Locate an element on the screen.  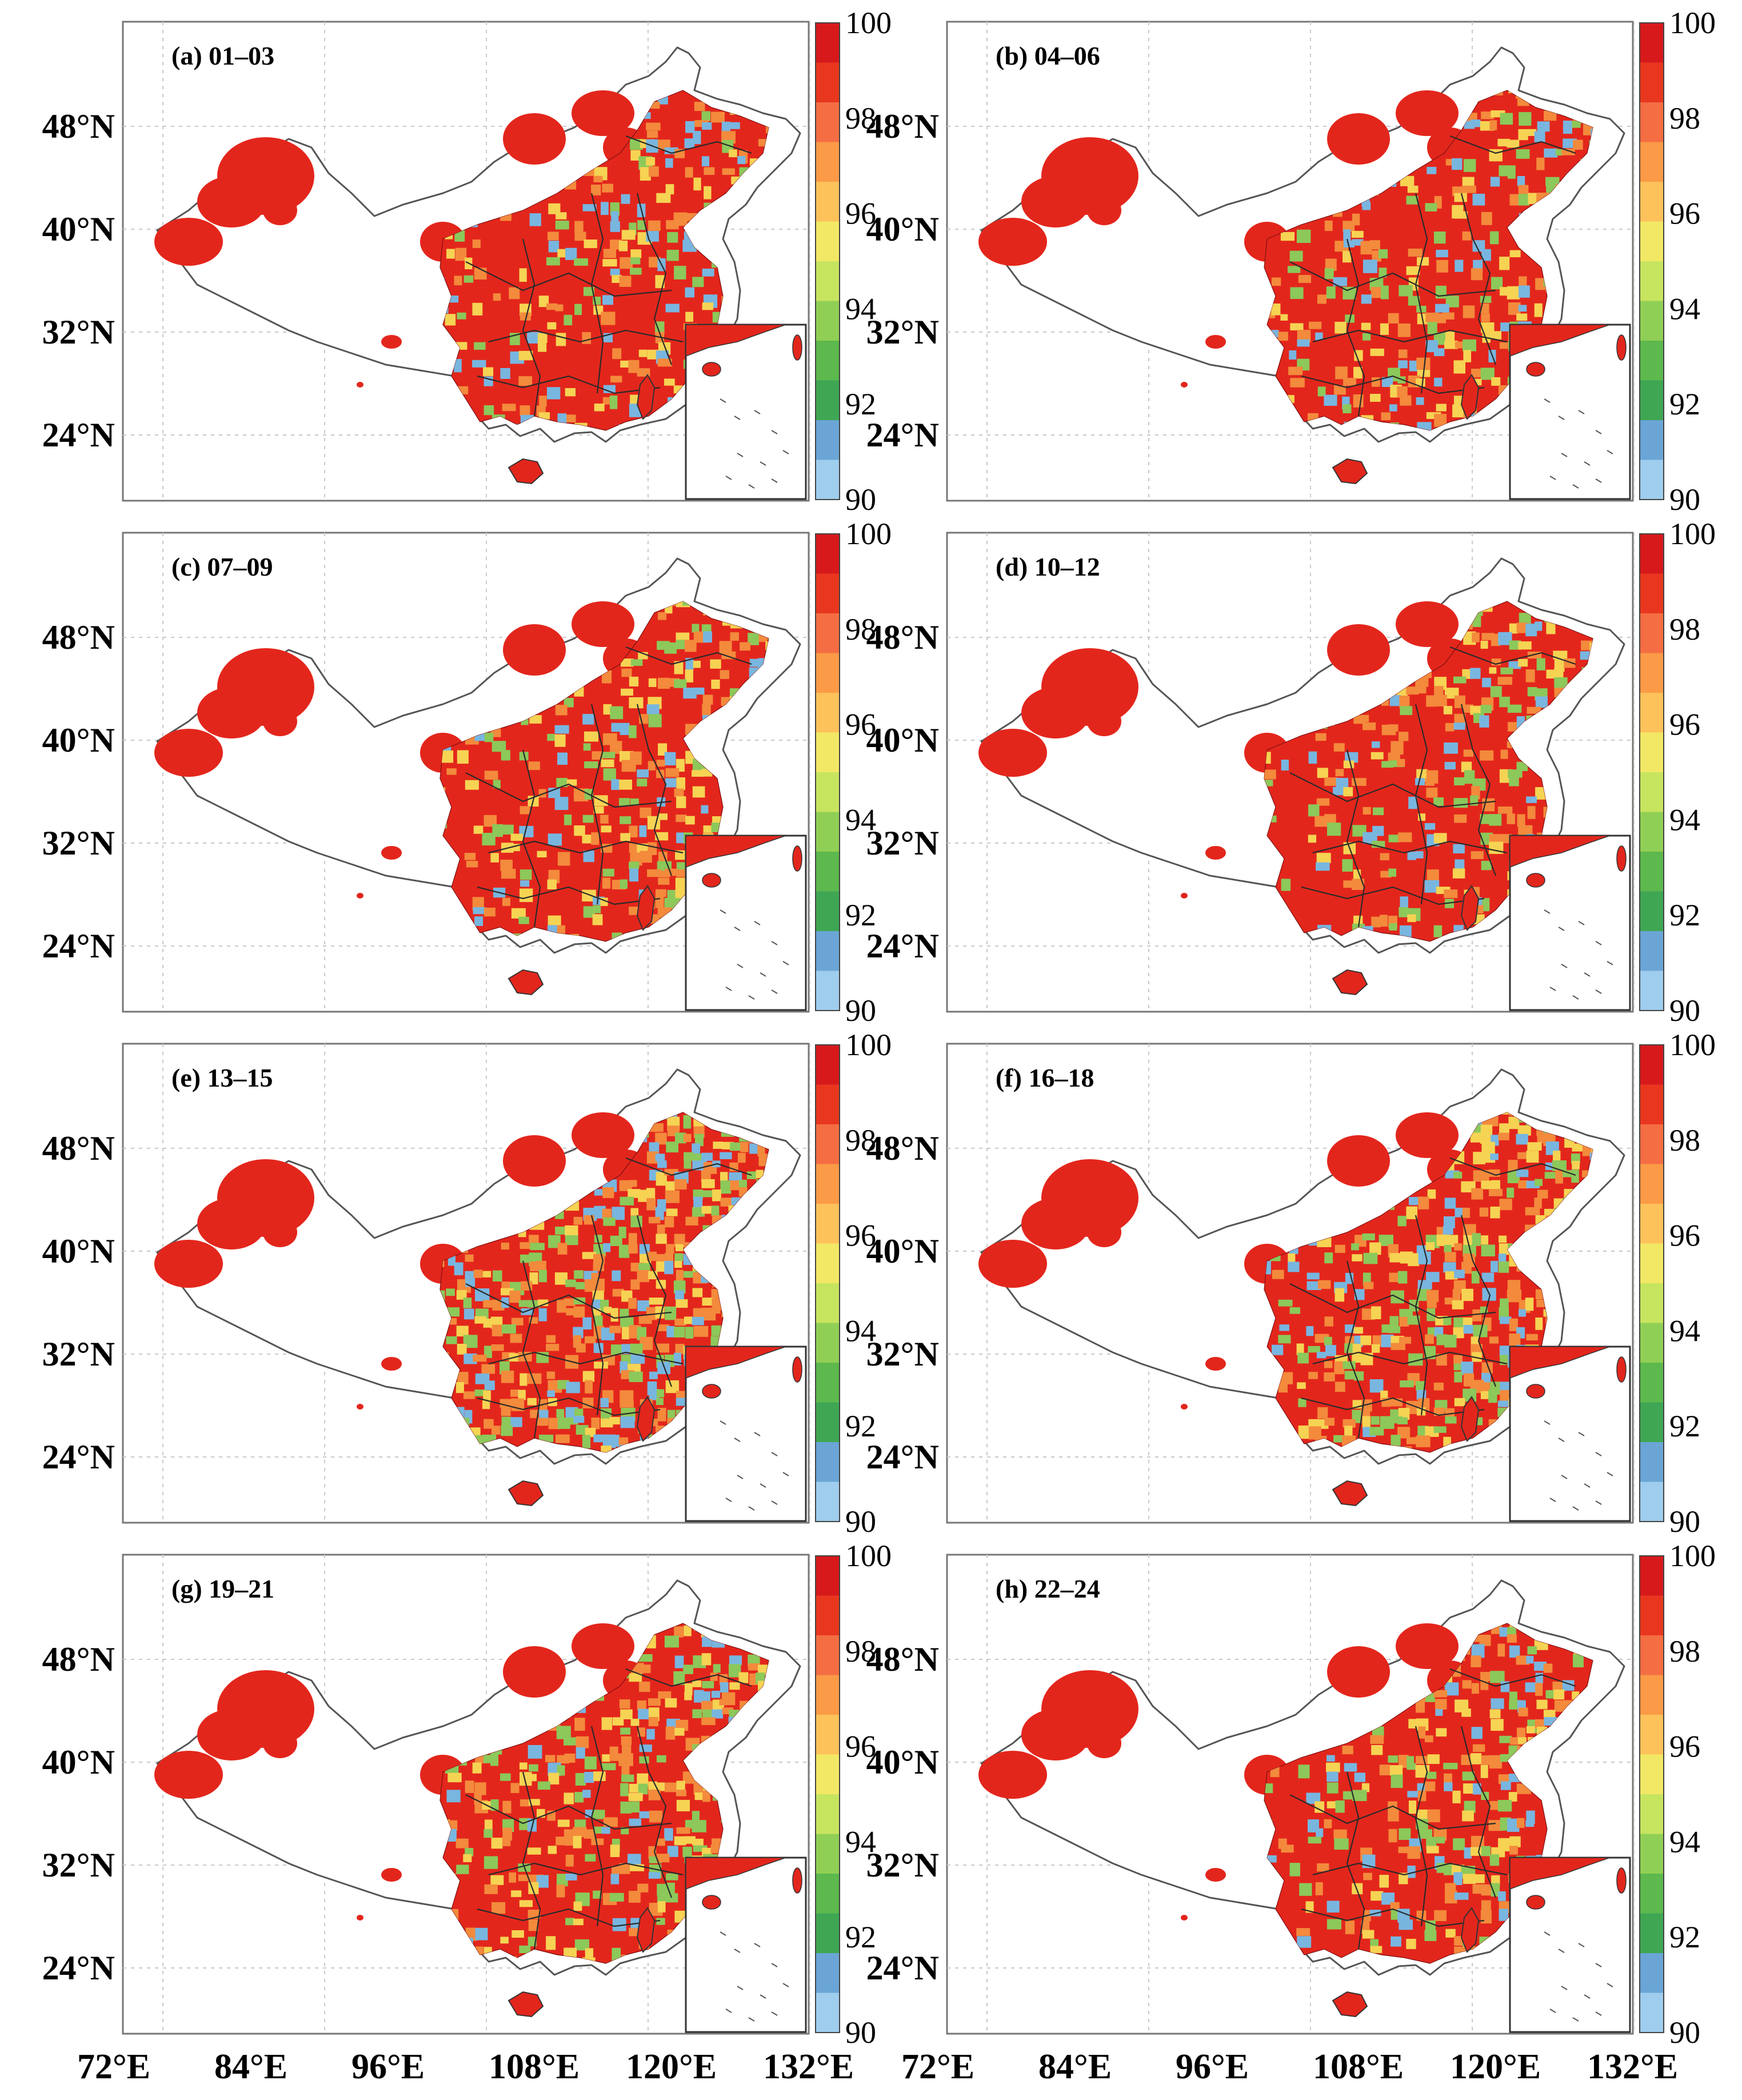
map-panel: (f) 16–18 100 98 96 94 92 90 48°N 40°N 32°N 24°N is located at coordinates (1291, 1283).